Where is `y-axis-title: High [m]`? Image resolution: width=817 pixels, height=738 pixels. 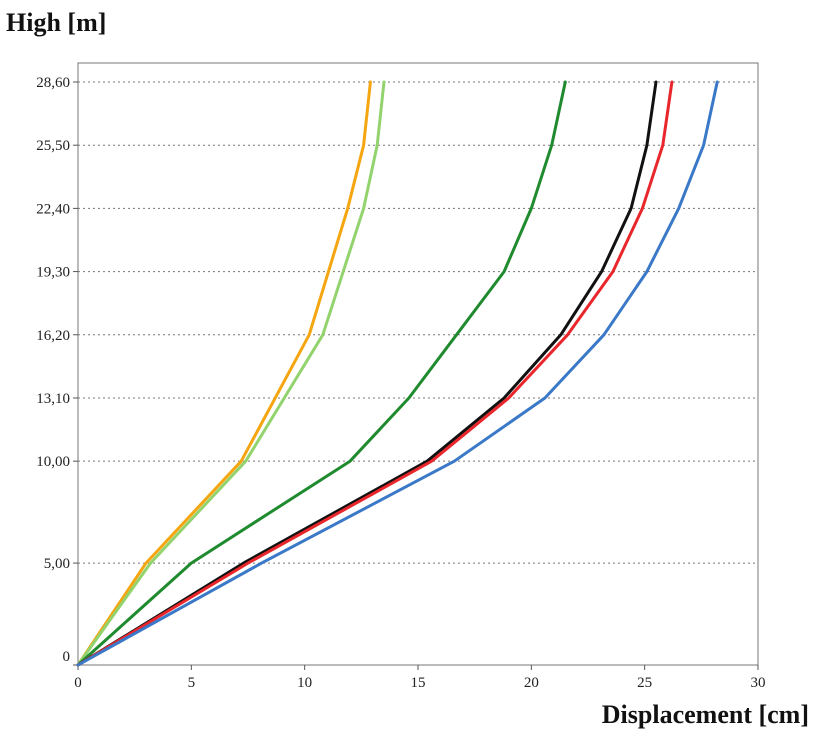 y-axis-title: High [m] is located at coordinates (56, 22).